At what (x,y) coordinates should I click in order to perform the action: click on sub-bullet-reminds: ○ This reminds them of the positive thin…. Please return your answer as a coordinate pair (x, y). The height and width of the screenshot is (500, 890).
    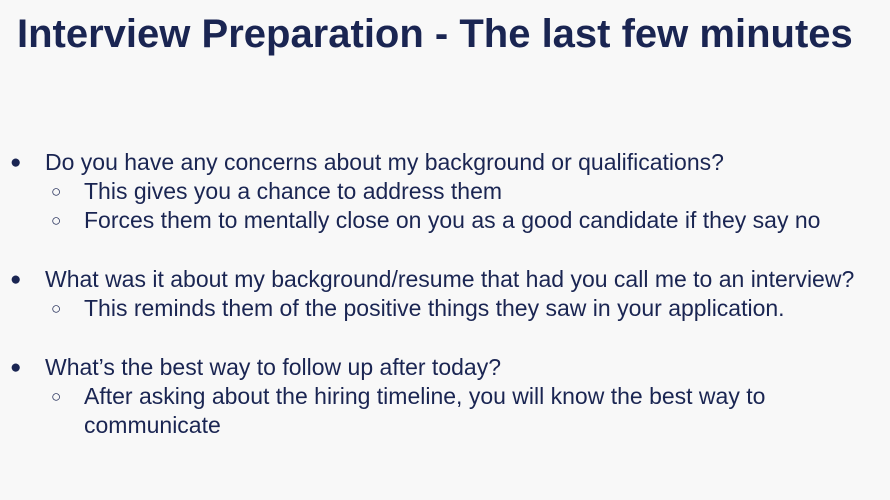
    Looking at the image, I should click on (445, 308).